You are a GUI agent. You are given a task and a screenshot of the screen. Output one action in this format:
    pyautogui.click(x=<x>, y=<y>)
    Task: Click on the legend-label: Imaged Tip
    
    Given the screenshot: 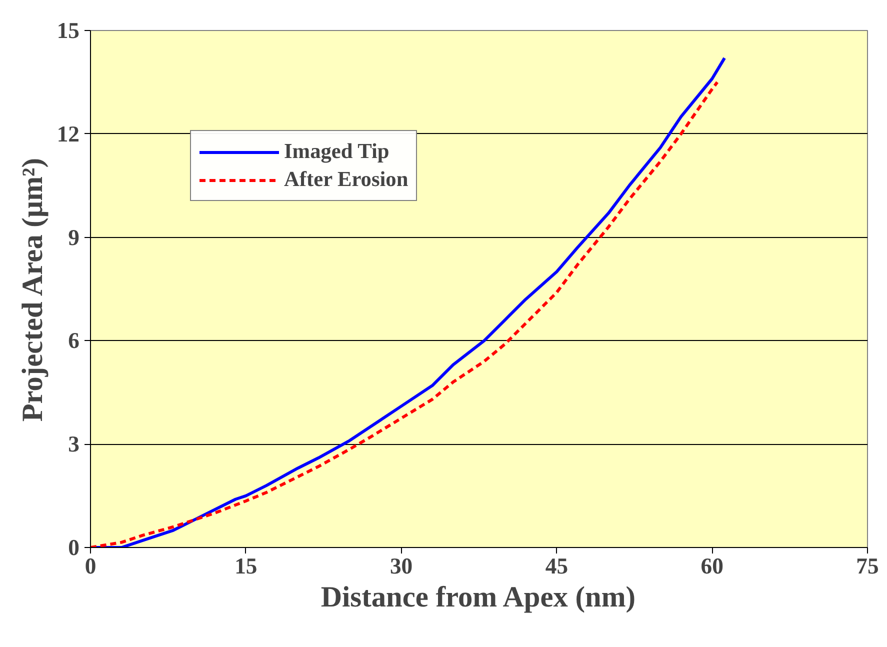 What is the action you would take?
    pyautogui.click(x=337, y=151)
    